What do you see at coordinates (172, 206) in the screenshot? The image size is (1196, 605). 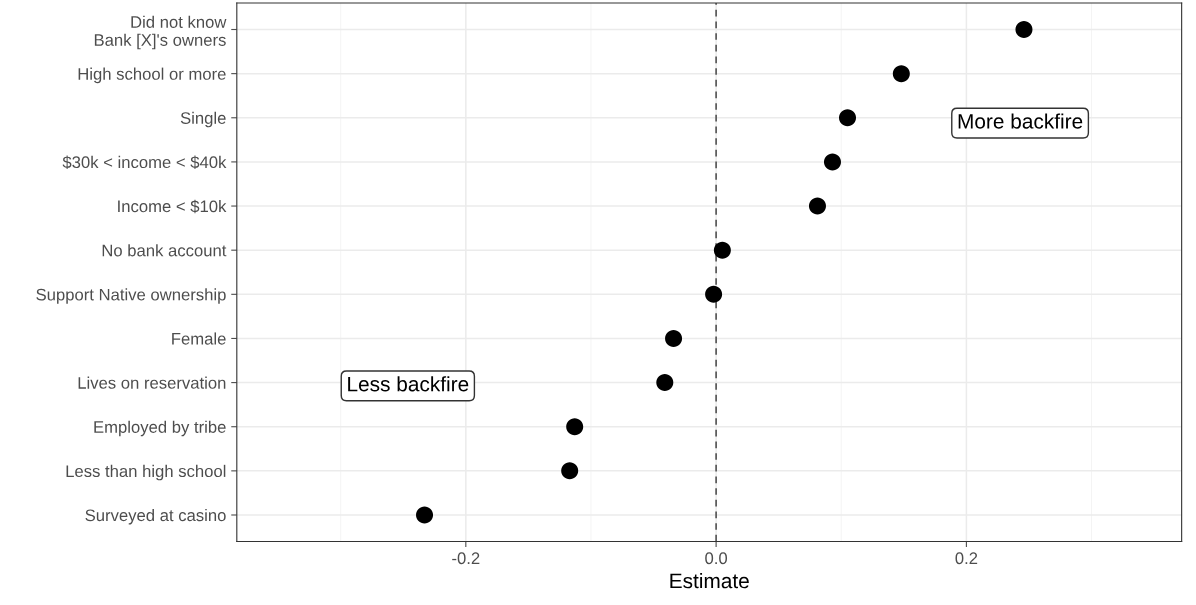 I see `y-tick-label: Income < $10k` at bounding box center [172, 206].